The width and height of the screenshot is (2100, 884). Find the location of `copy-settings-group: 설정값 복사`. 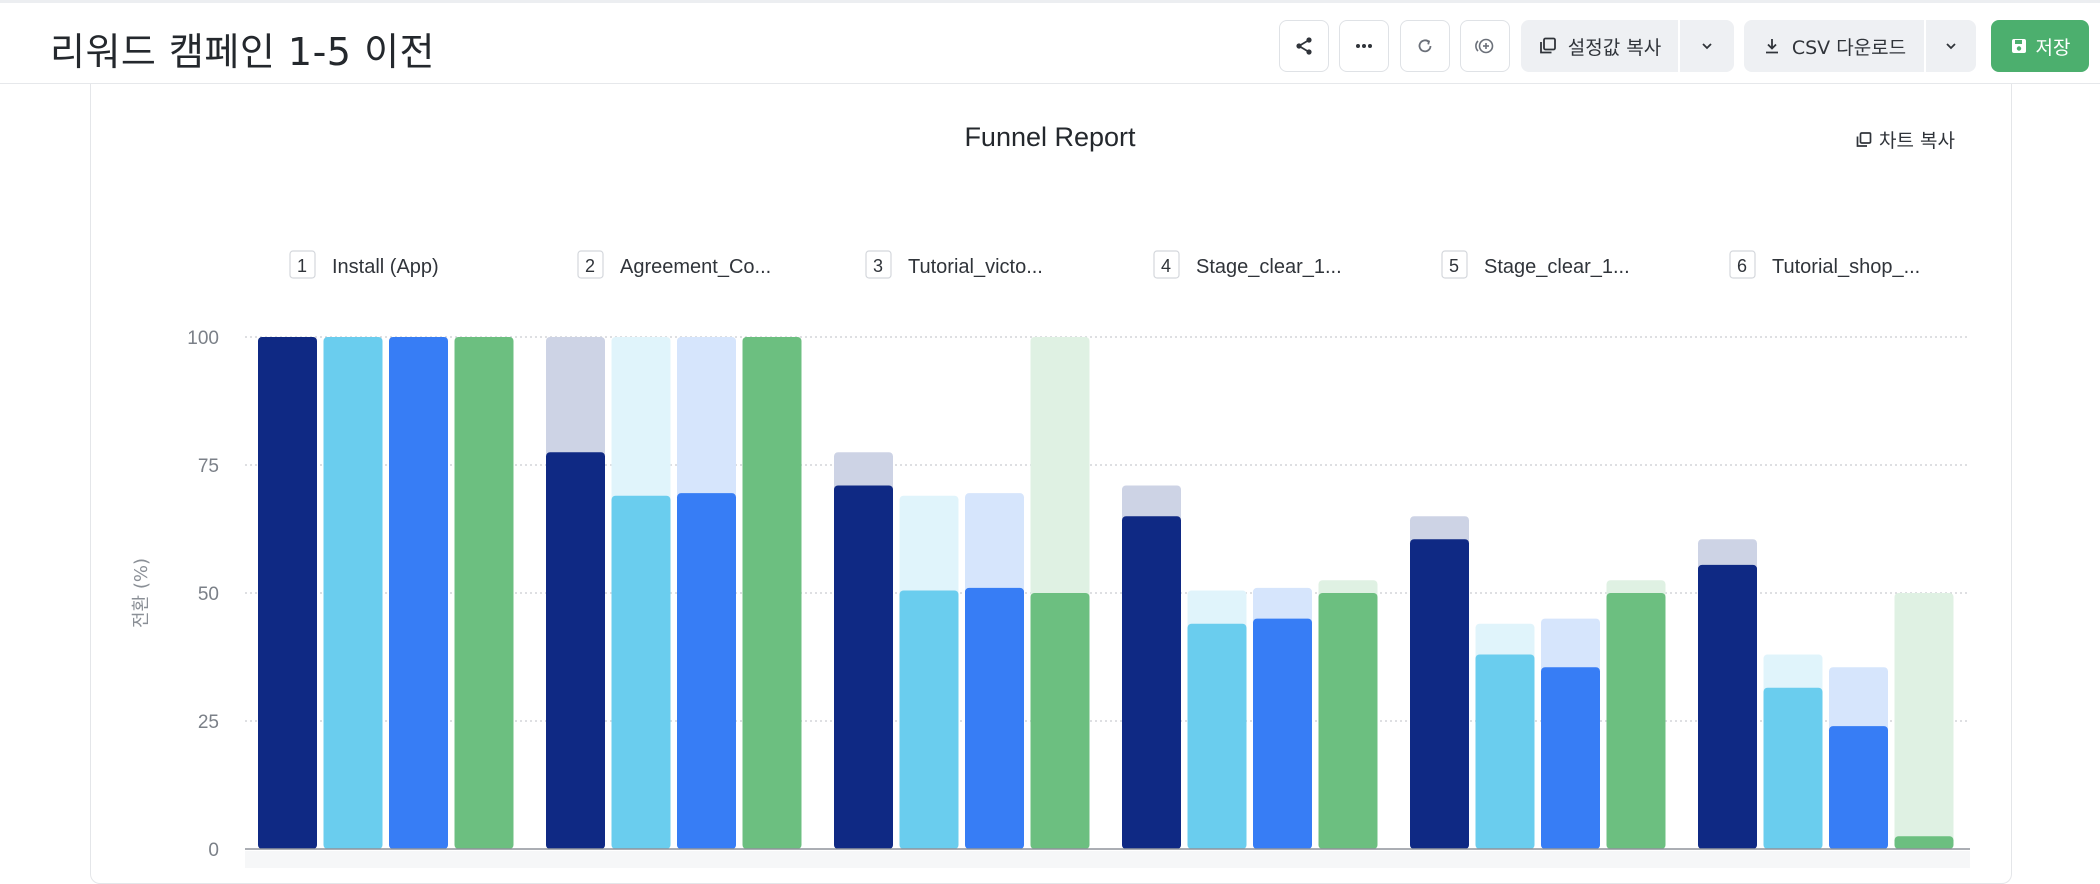

copy-settings-group: 설정값 복사 is located at coordinates (1627, 46).